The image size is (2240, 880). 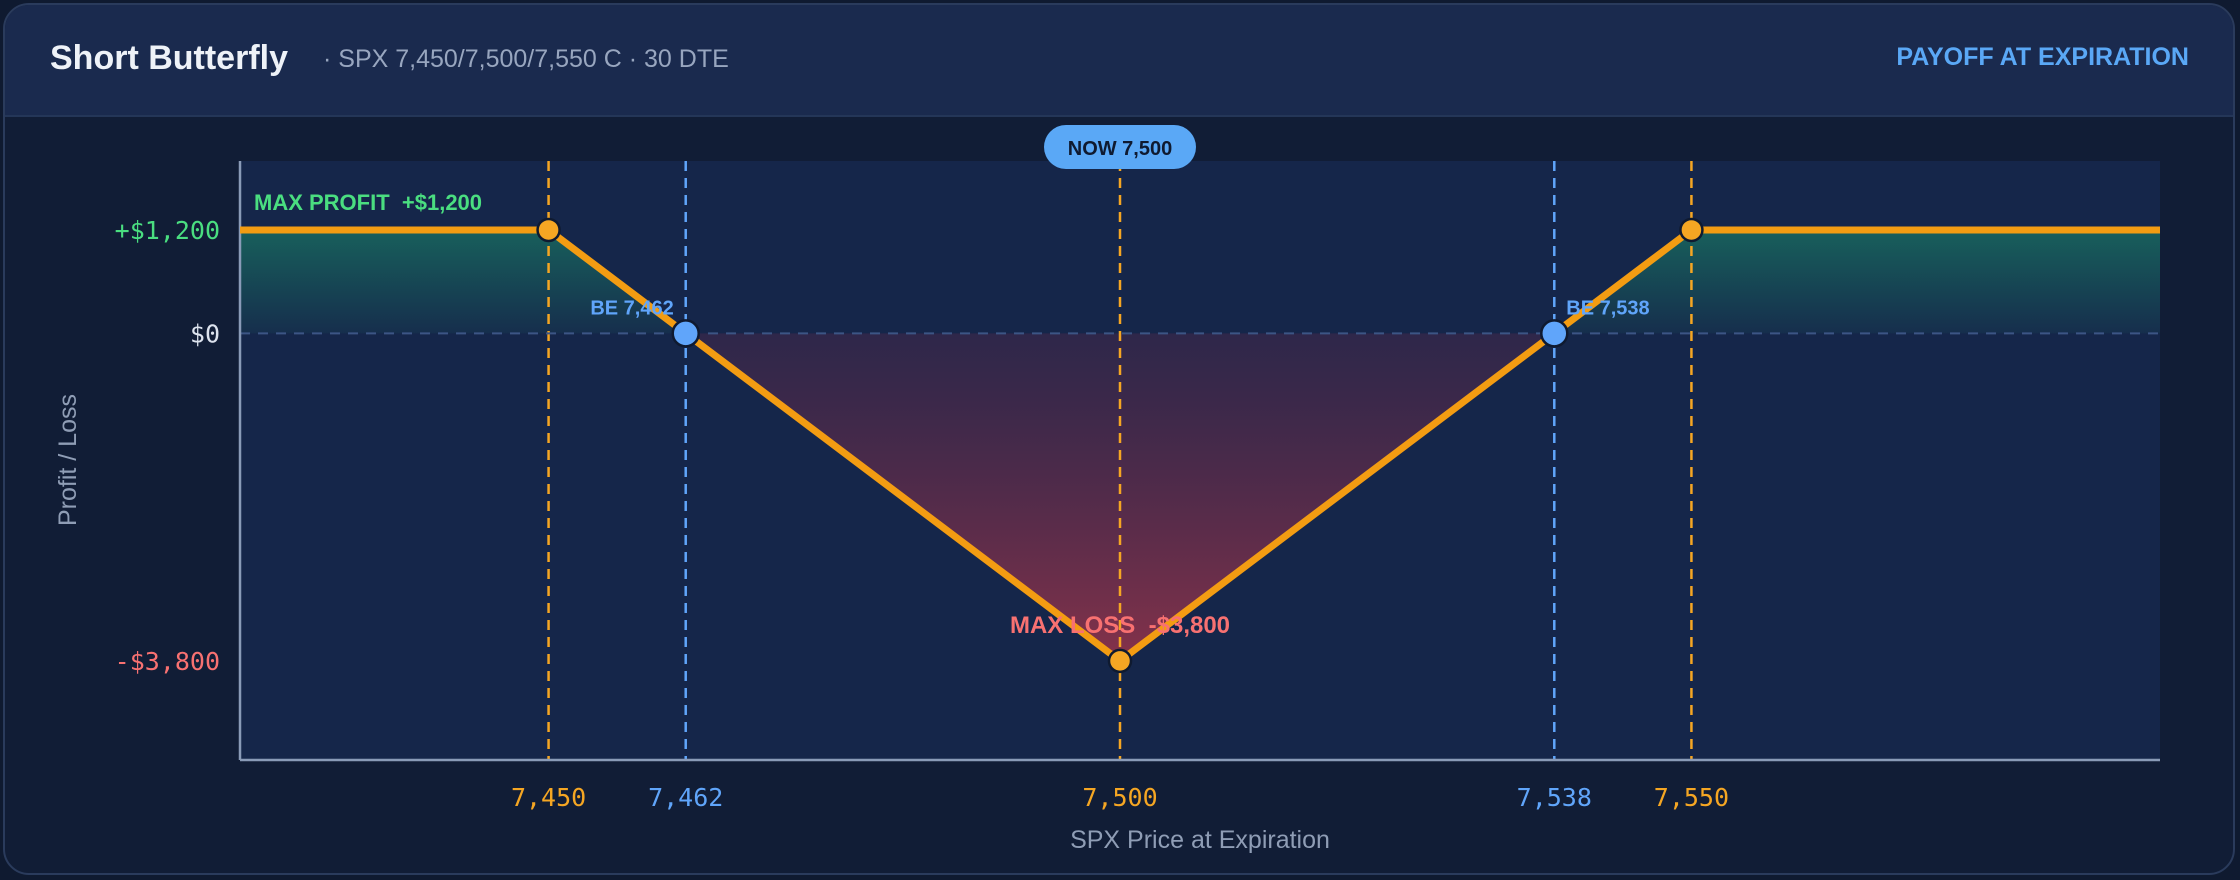 I want to click on x-tick-label-0: 7,450, so click(x=548, y=797).